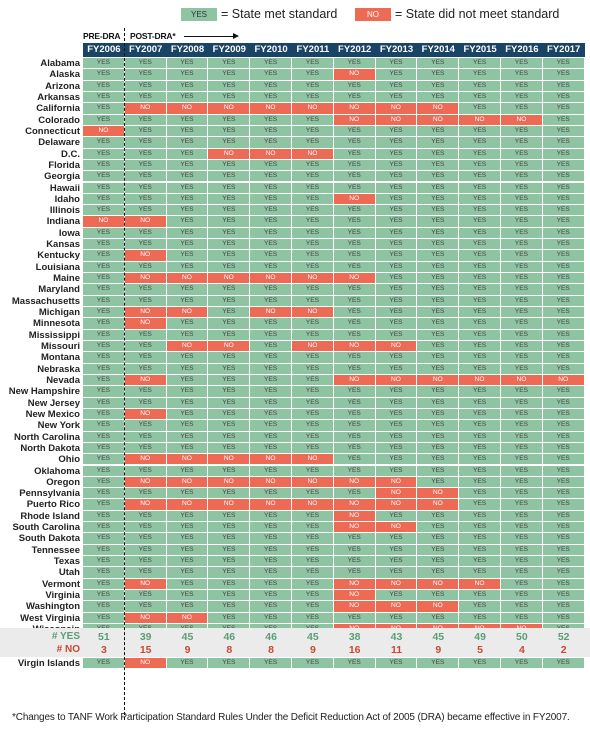 This screenshot has width=590, height=734. Describe the element at coordinates (153, 36) in the screenshot. I see `post-dra-label: POST-DRA*` at that location.